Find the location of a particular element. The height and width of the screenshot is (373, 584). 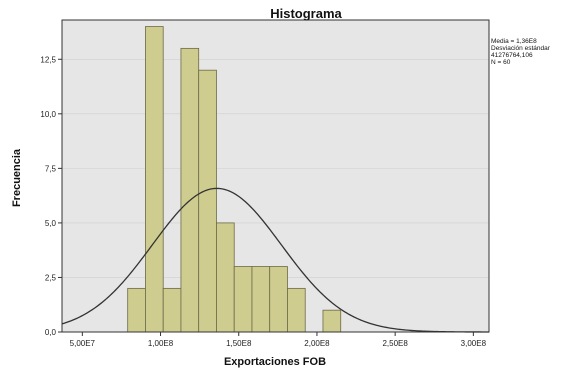

y-tick-label: 5,0 is located at coordinates (51, 223).